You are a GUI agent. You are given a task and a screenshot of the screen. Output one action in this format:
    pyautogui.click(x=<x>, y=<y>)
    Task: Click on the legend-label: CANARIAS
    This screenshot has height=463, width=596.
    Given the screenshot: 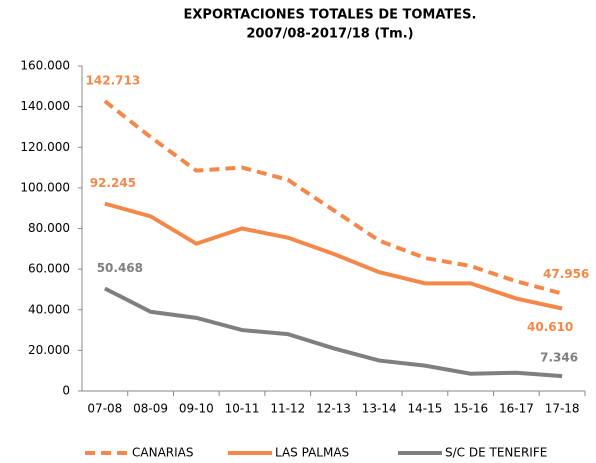 What is the action you would take?
    pyautogui.click(x=162, y=453)
    